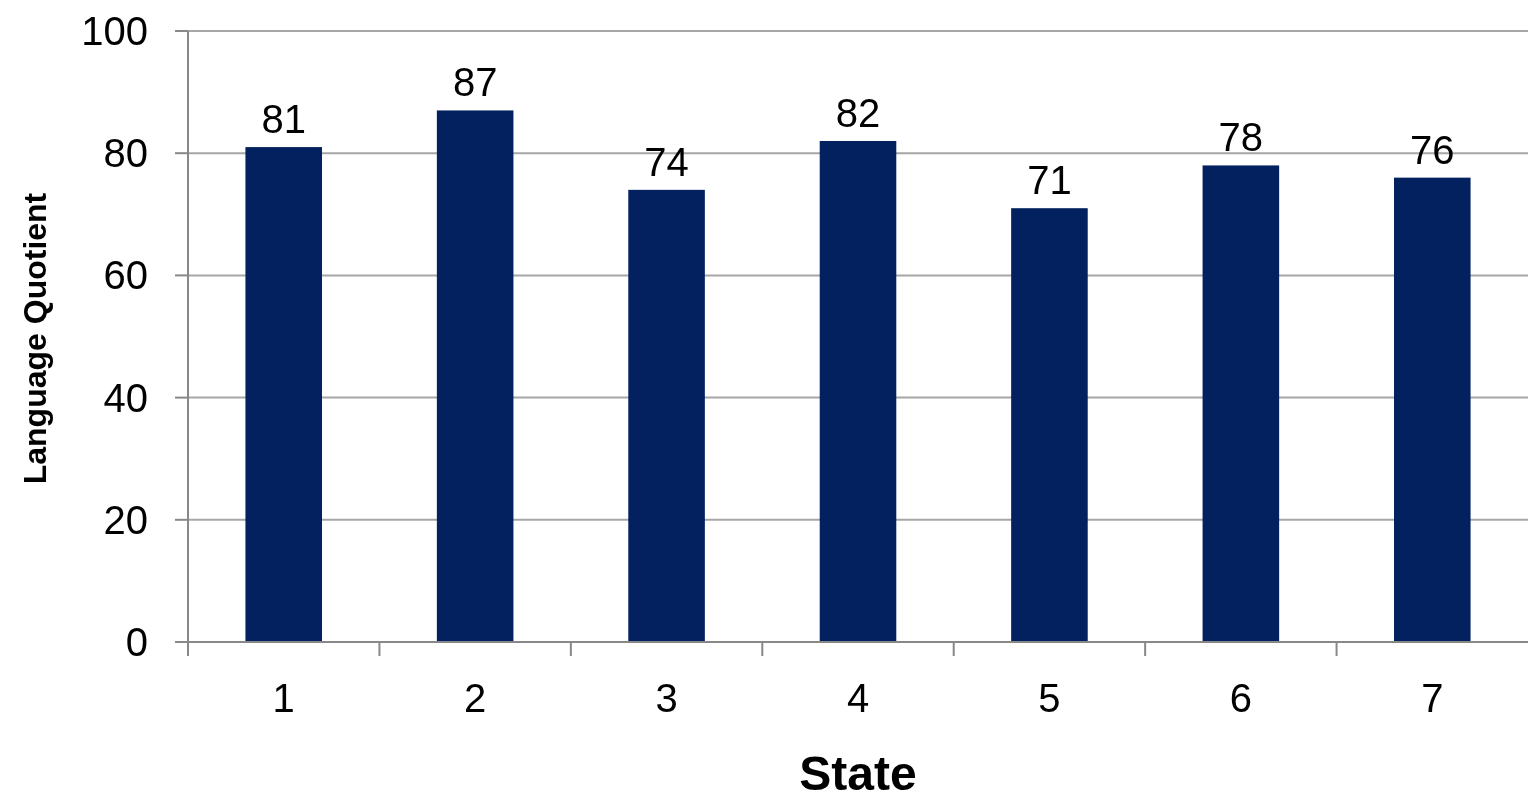 This screenshot has width=1530, height=798. What do you see at coordinates (283, 119) in the screenshot?
I see `data-label: 81` at bounding box center [283, 119].